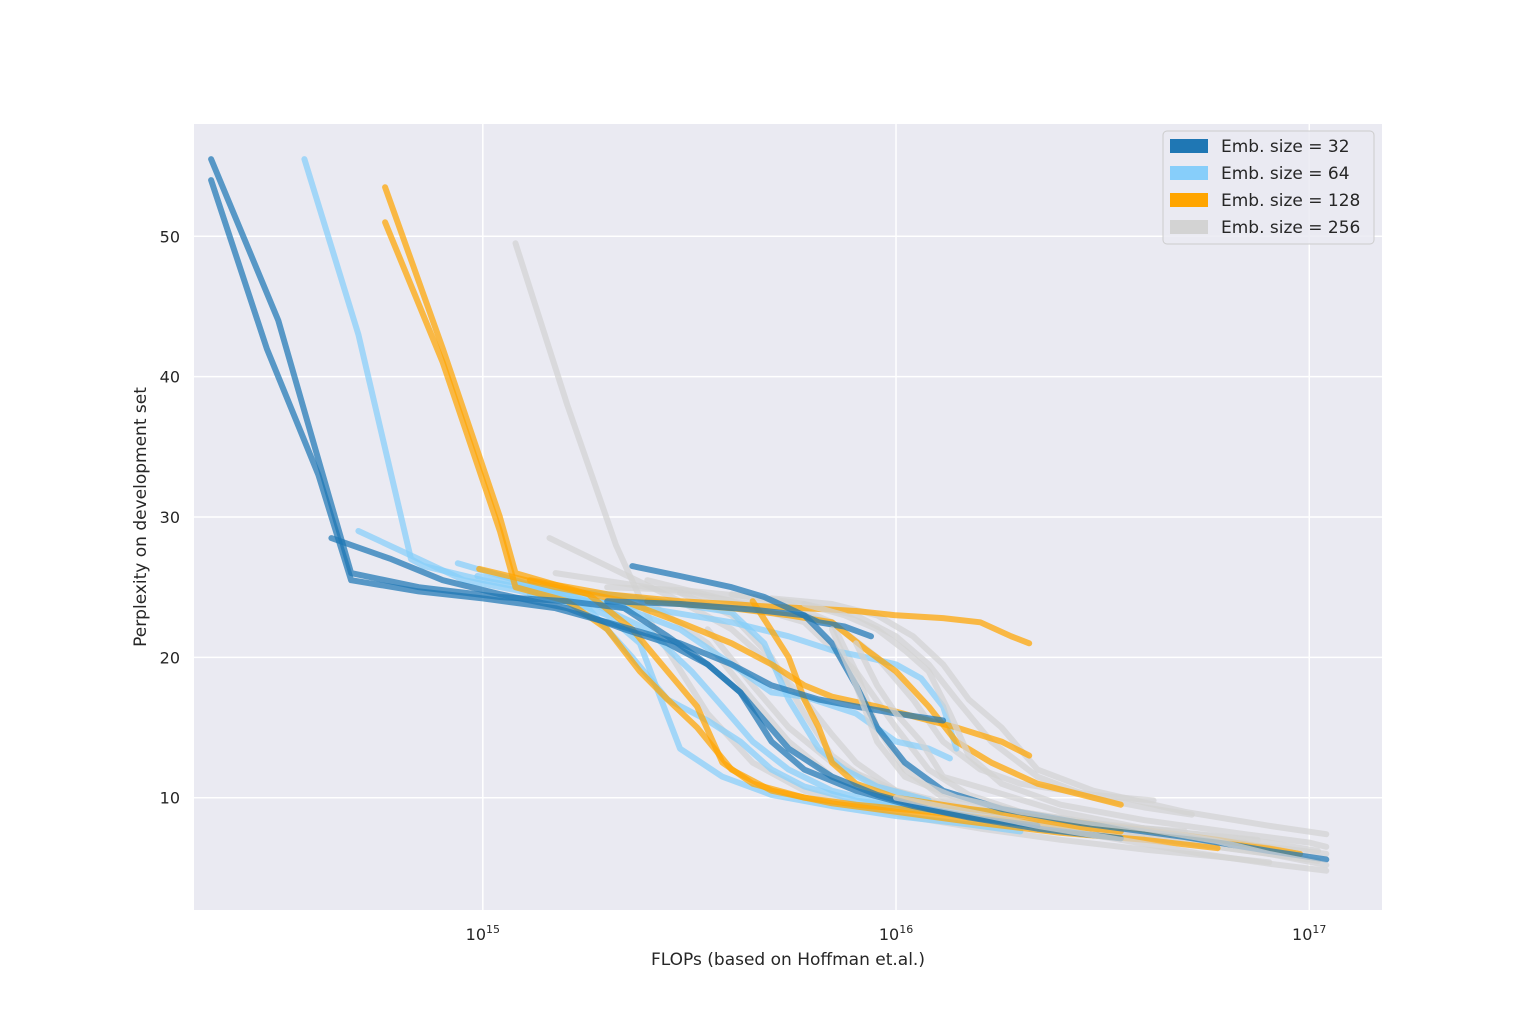  I want to click on x-tick-label: 1017, so click(1309, 933).